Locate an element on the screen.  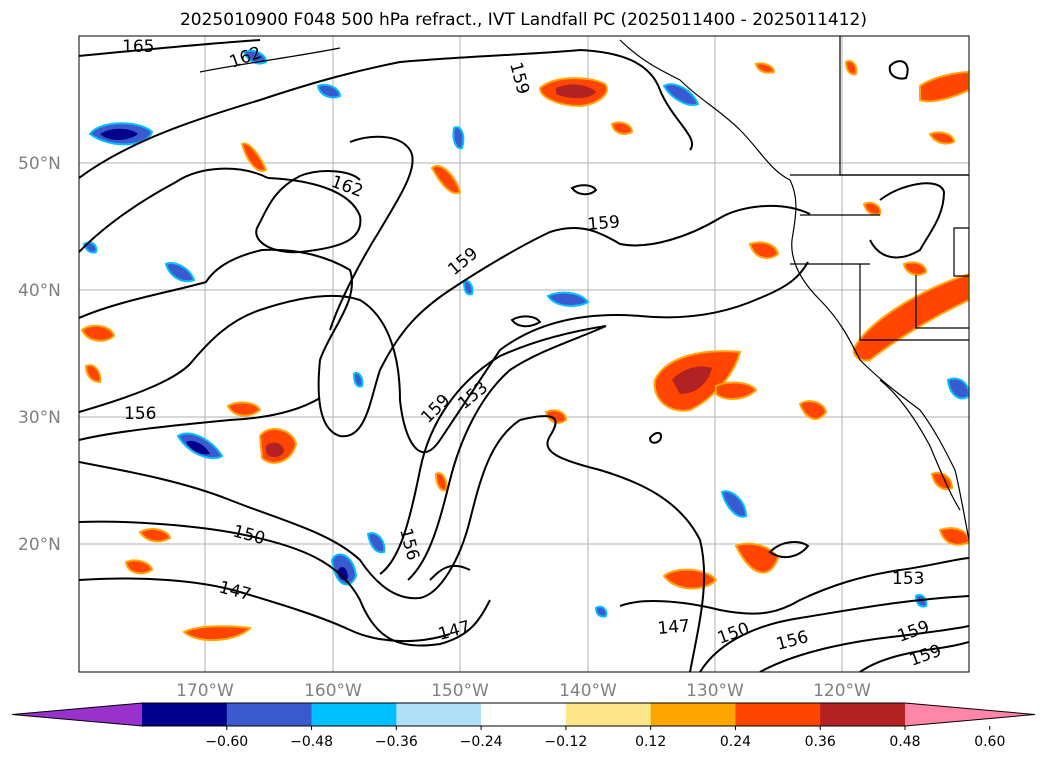
longitude-labels: 170°W 160°W 150°W 140°W 130°W 120°W is located at coordinates (523, 691).